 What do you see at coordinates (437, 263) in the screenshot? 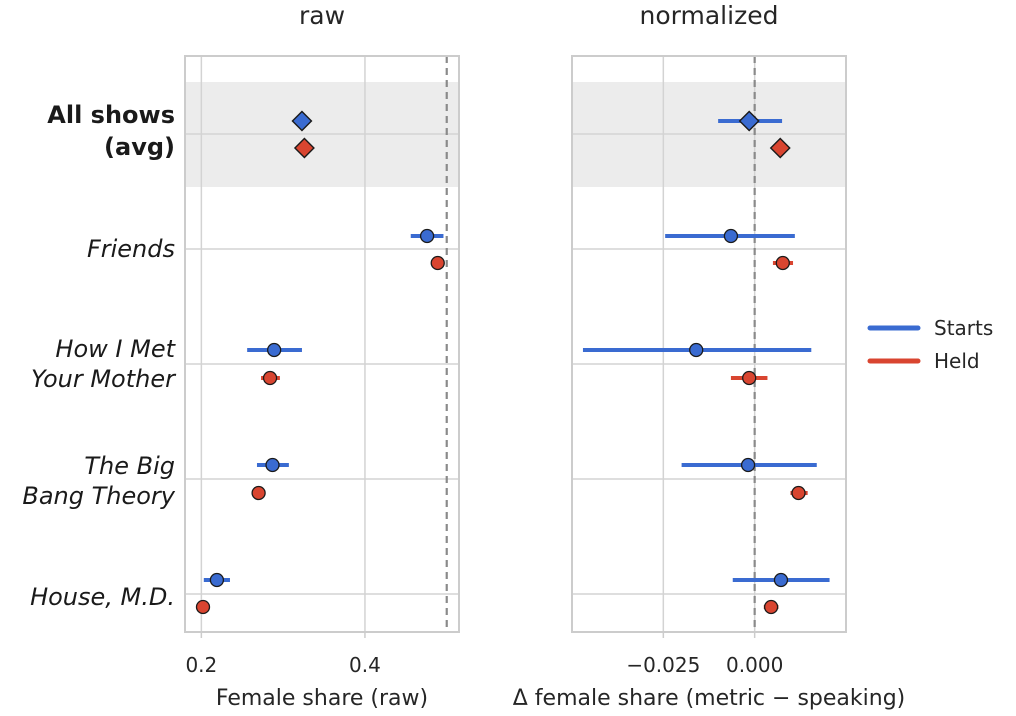
I see `raw-friends-held-point` at bounding box center [437, 263].